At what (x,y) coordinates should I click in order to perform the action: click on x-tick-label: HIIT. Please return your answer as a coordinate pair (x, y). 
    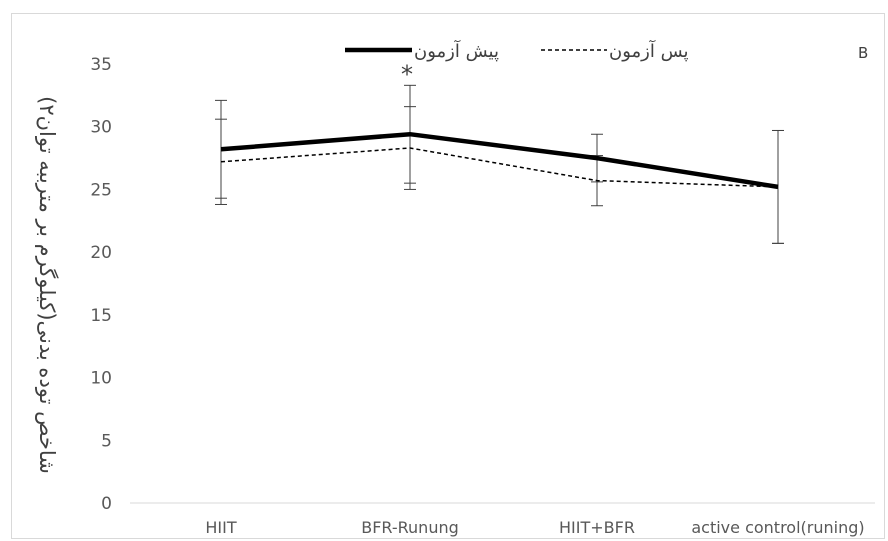
    Looking at the image, I should click on (220, 527).